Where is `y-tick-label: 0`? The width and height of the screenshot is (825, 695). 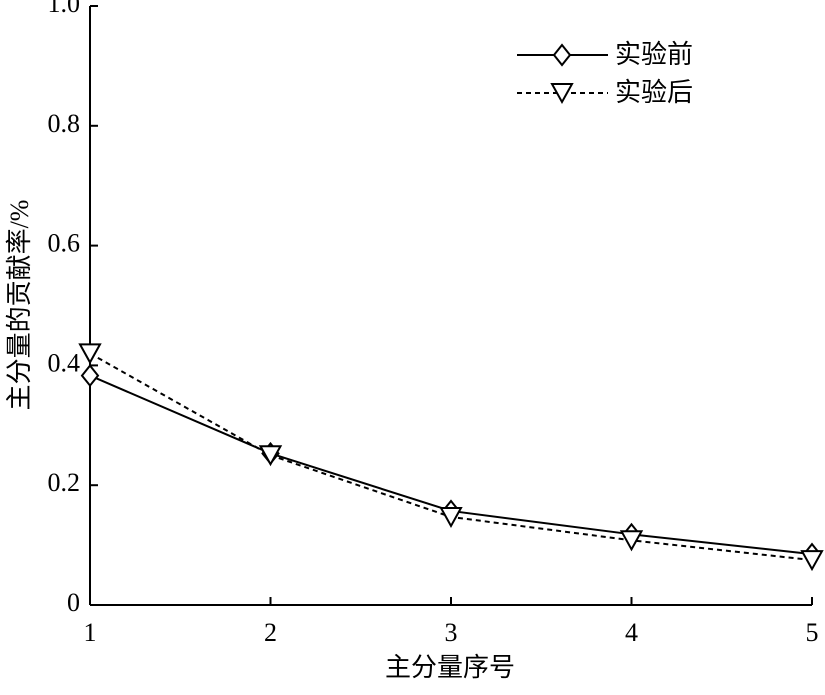 y-tick-label: 0 is located at coordinates (73, 602).